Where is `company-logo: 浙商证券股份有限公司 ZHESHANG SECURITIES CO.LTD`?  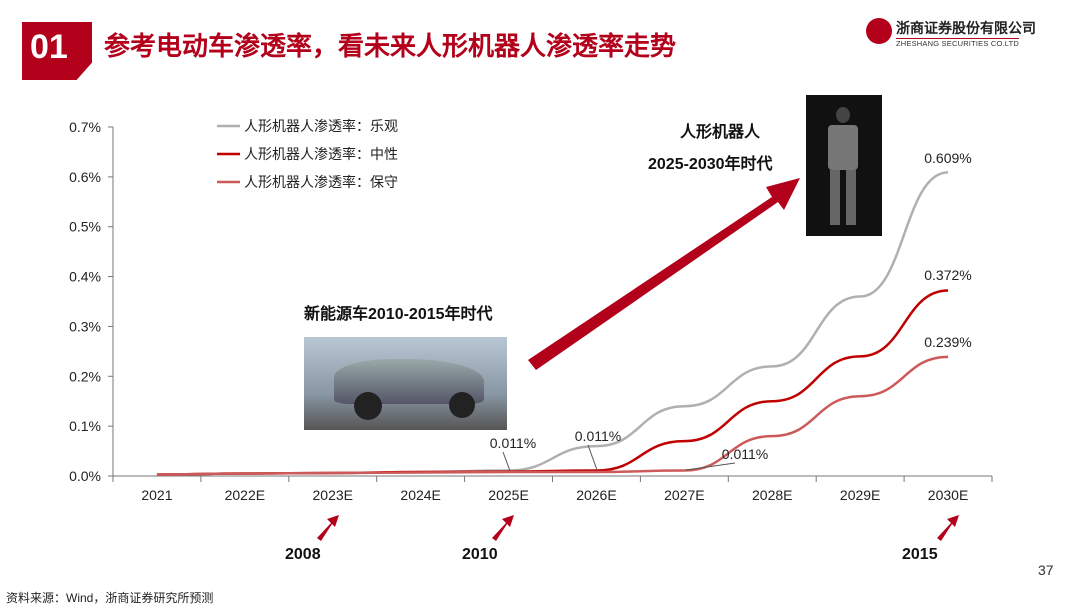 company-logo: 浙商证券股份有限公司 ZHESHANG SECURITIES CO.LTD is located at coordinates (961, 34).